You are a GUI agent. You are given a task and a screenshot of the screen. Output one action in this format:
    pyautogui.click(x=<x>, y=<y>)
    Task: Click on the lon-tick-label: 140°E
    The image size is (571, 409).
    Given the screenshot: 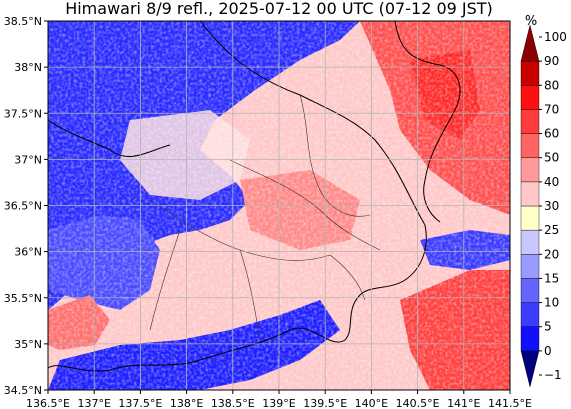 What is the action you would take?
    pyautogui.click(x=371, y=403)
    